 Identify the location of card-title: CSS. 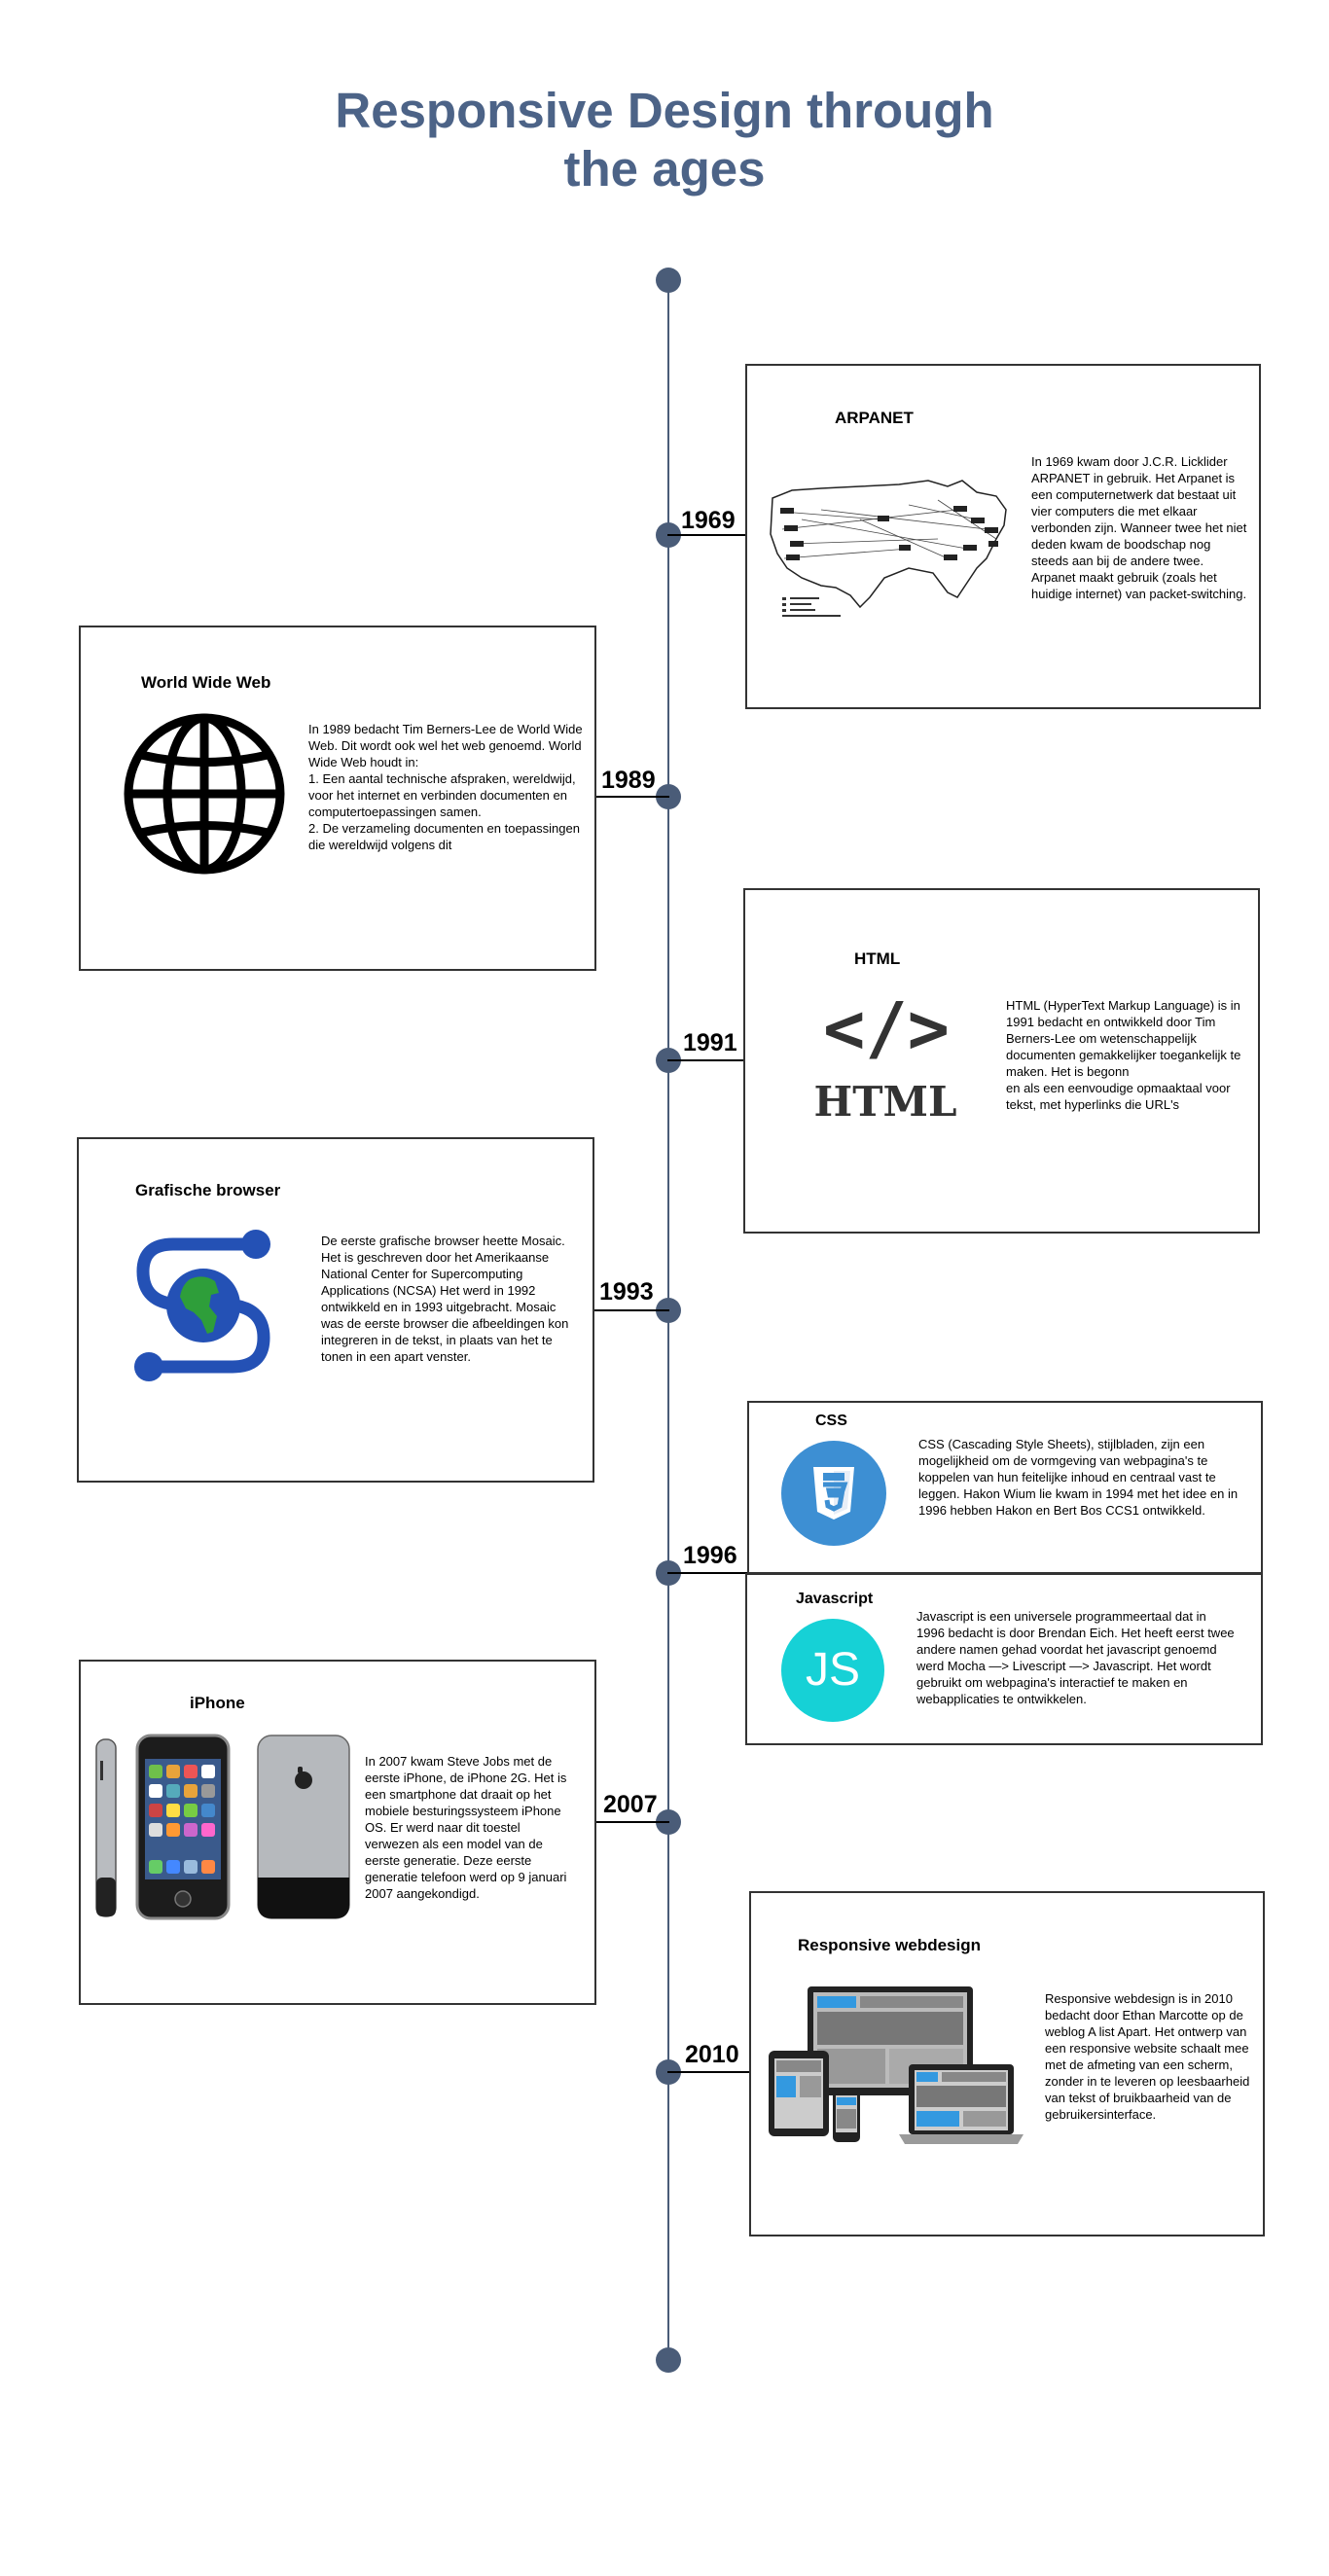
(831, 1421).